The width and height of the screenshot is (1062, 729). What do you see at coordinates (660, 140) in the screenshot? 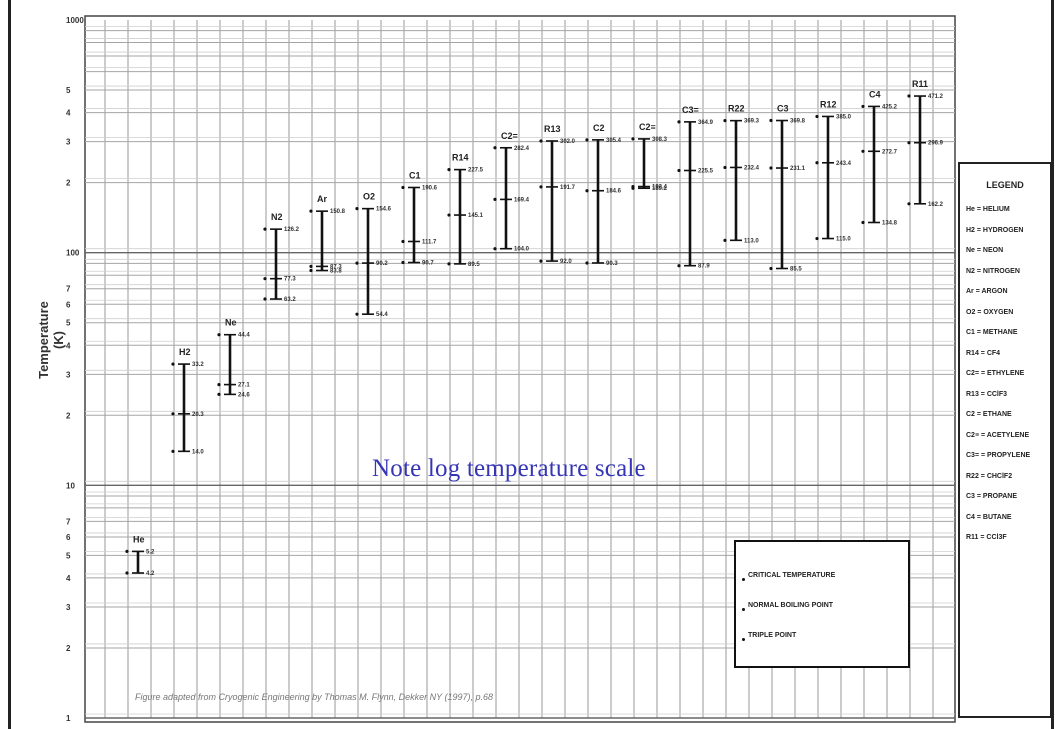
I see `value-label: 308.3` at bounding box center [660, 140].